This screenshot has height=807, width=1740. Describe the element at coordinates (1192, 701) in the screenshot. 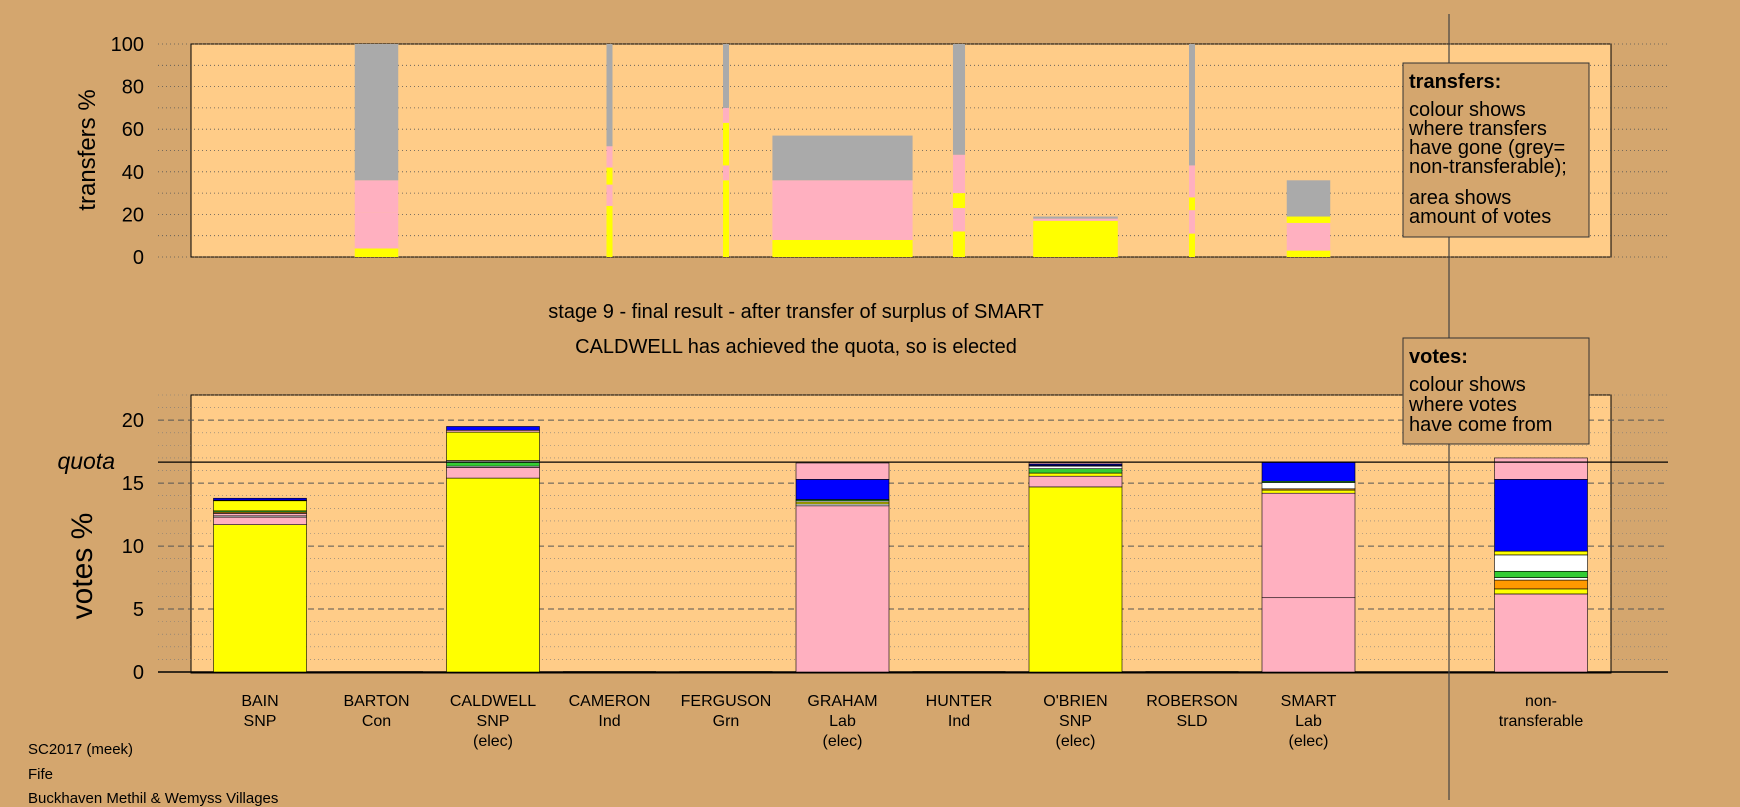

I see `candidate-label: ROBERSON` at that location.